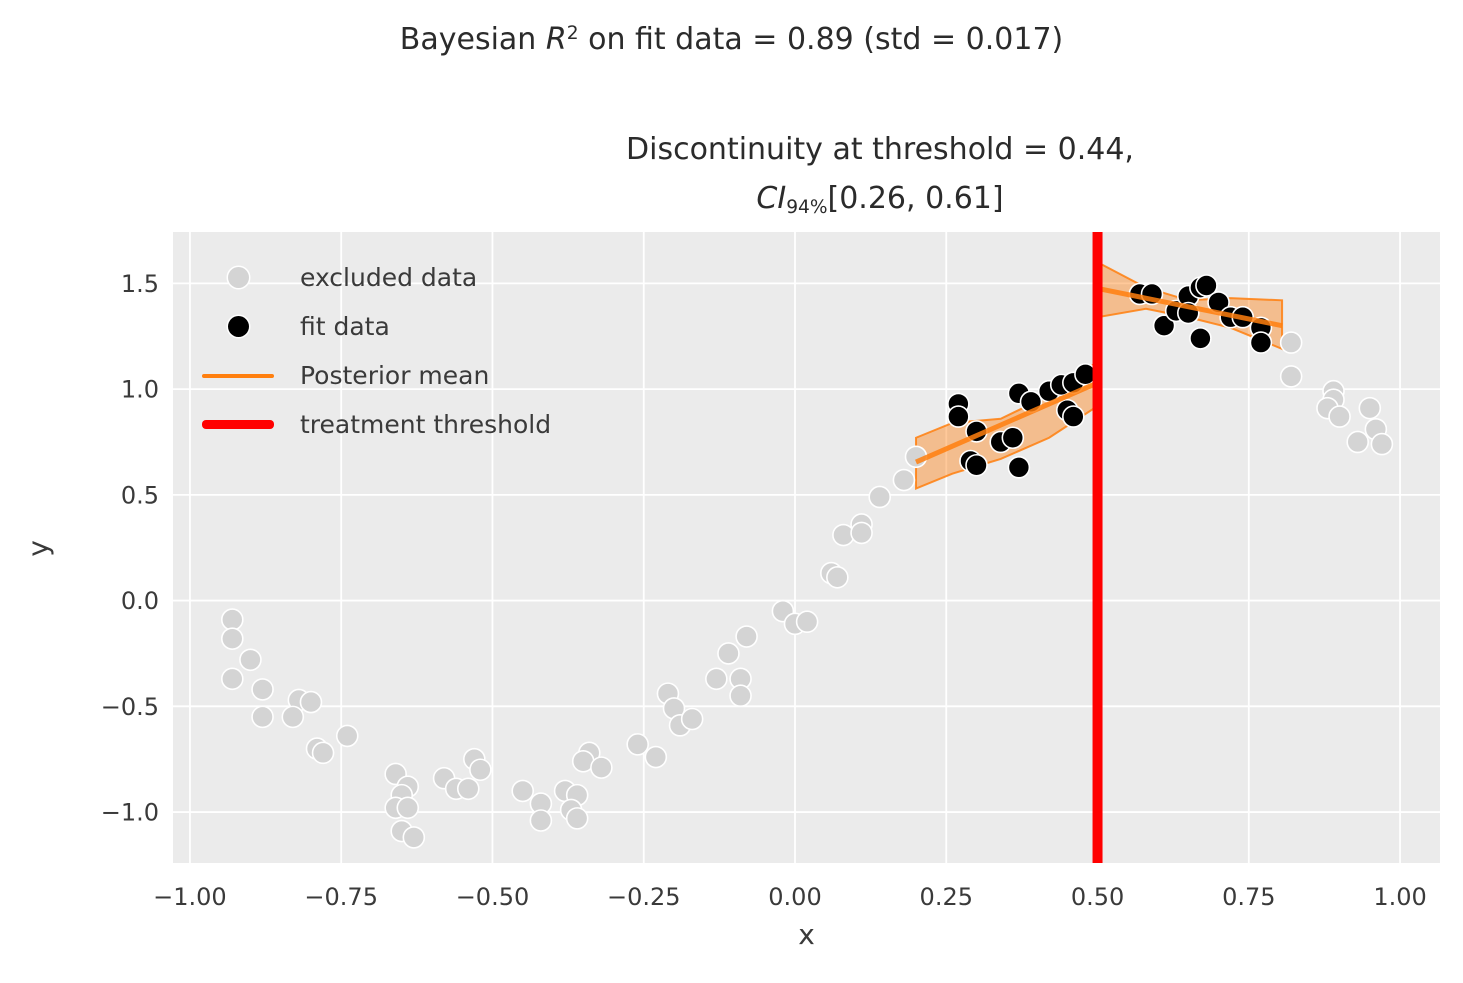 Image resolution: width=1463 pixels, height=983 pixels. I want to click on x-tick-label: 0.00, so click(794, 897).